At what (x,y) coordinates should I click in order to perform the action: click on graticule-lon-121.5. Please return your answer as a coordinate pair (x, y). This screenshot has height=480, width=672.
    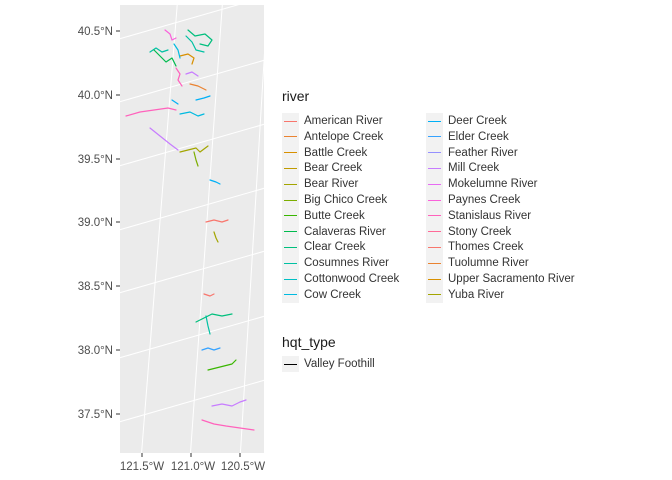
    Looking at the image, I should click on (159, 229).